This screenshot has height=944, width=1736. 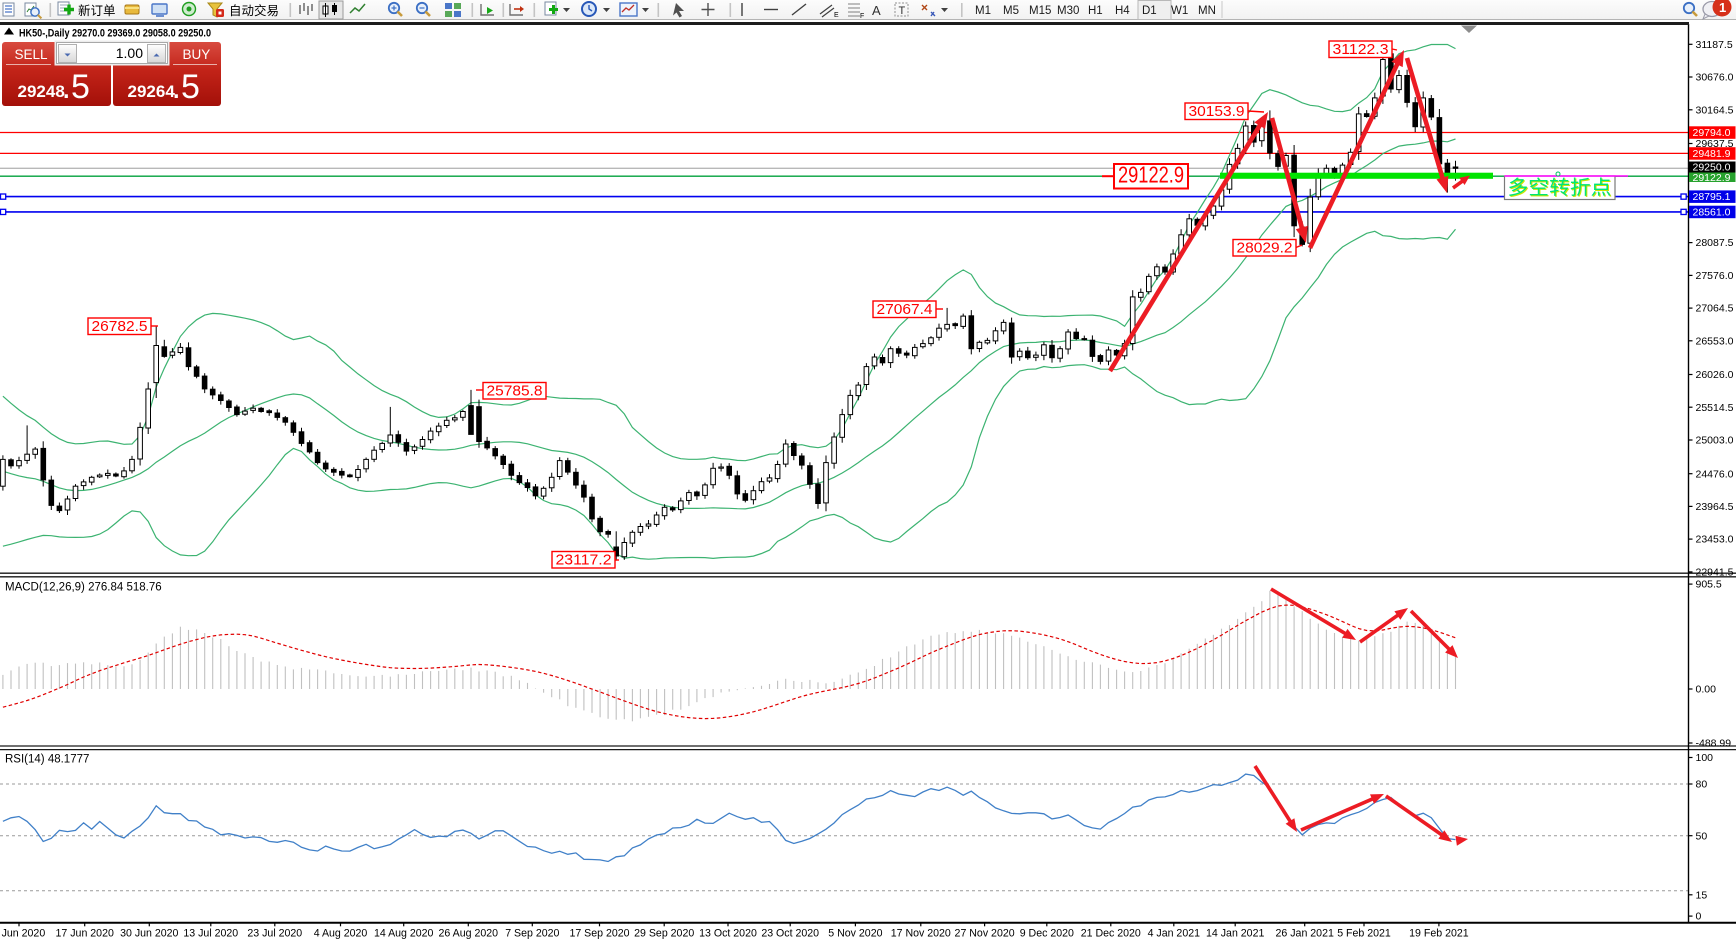 What do you see at coordinates (1149, 11) in the screenshot?
I see `svg-text: D1` at bounding box center [1149, 11].